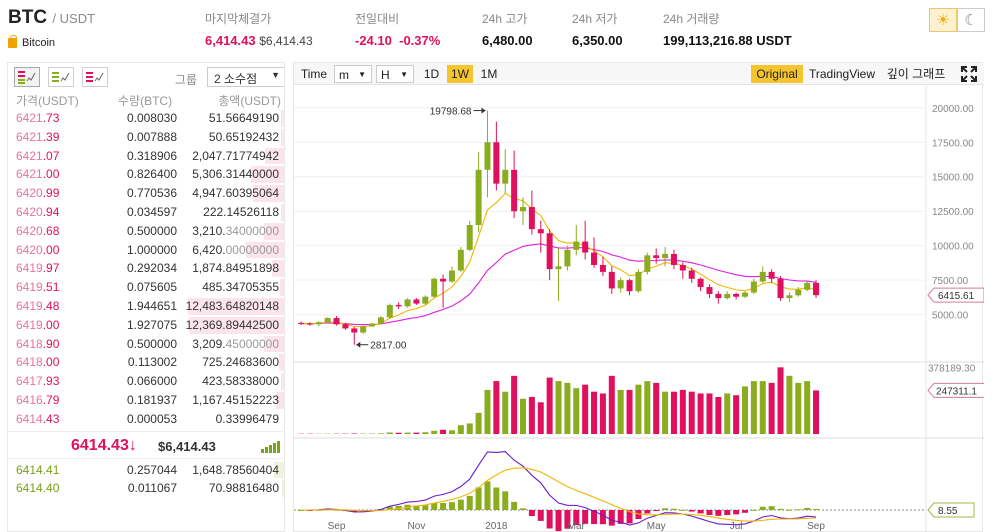 This screenshot has height=532, width=996. I want to click on view-depth-button: 깊이 그래프, so click(916, 74).